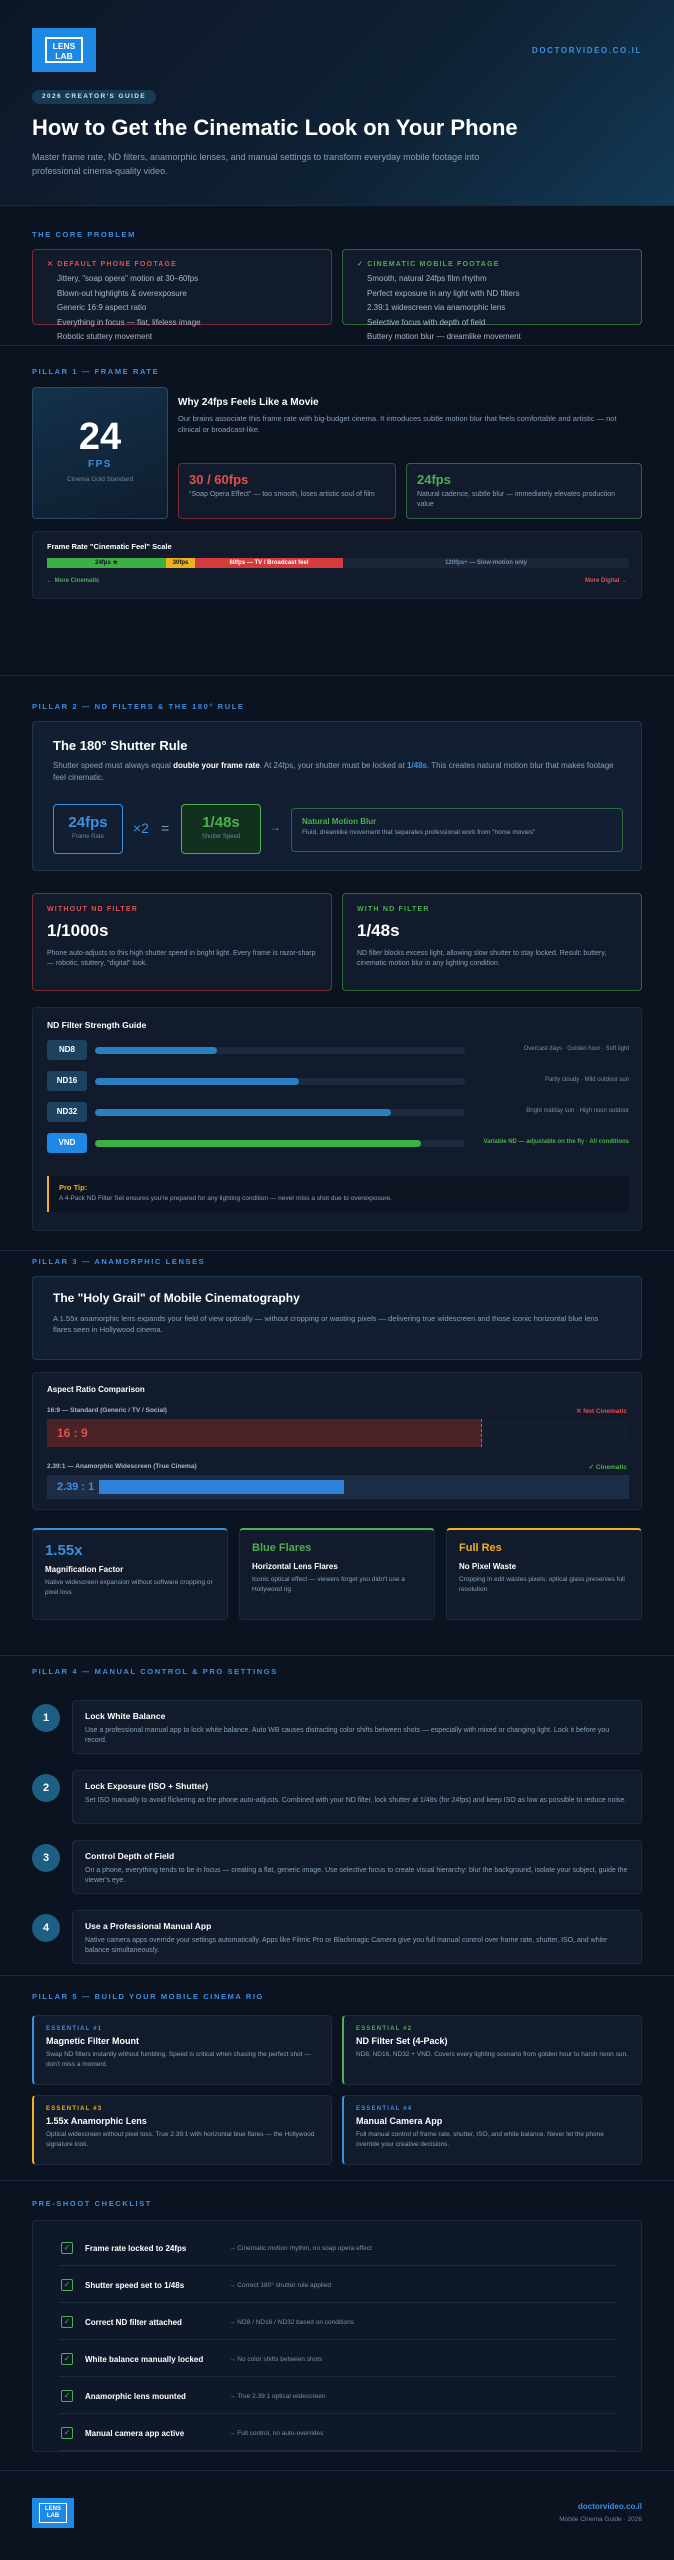 This screenshot has height=2560, width=674. I want to click on nd-name: ND16, so click(67, 1081).